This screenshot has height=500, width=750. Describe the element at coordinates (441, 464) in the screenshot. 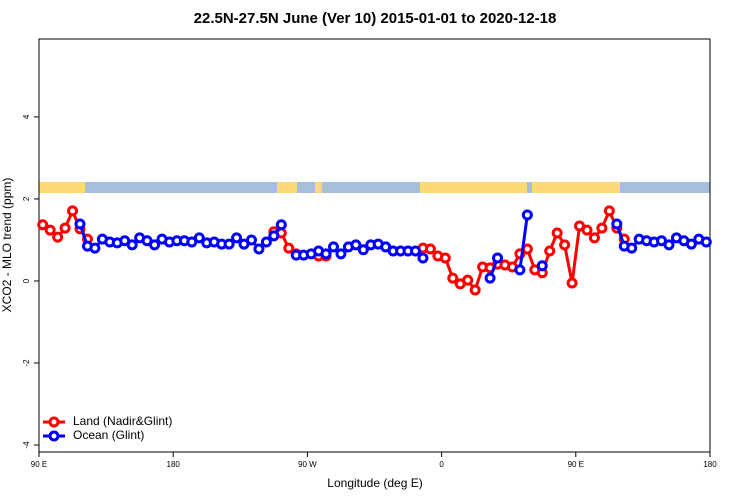

I see `x-tick-label: 0` at that location.